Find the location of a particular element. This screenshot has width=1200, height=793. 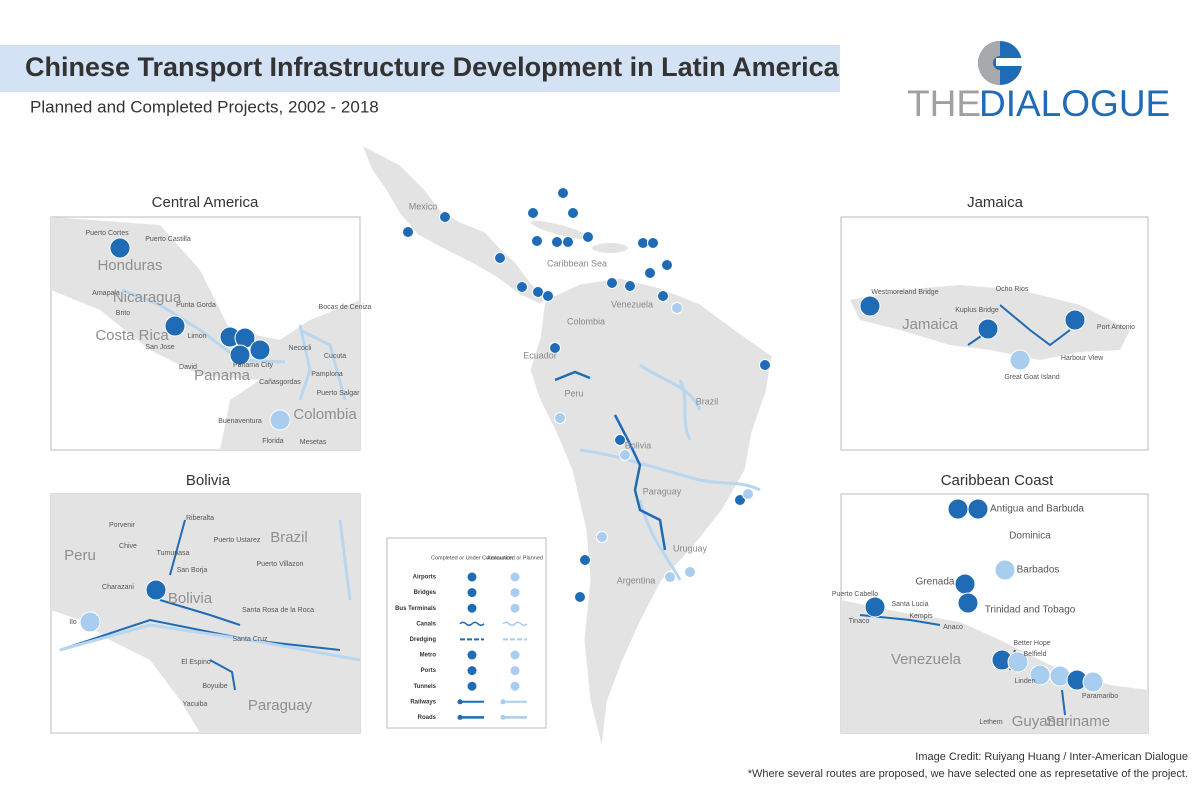

place-label: Lethem is located at coordinates (991, 722).